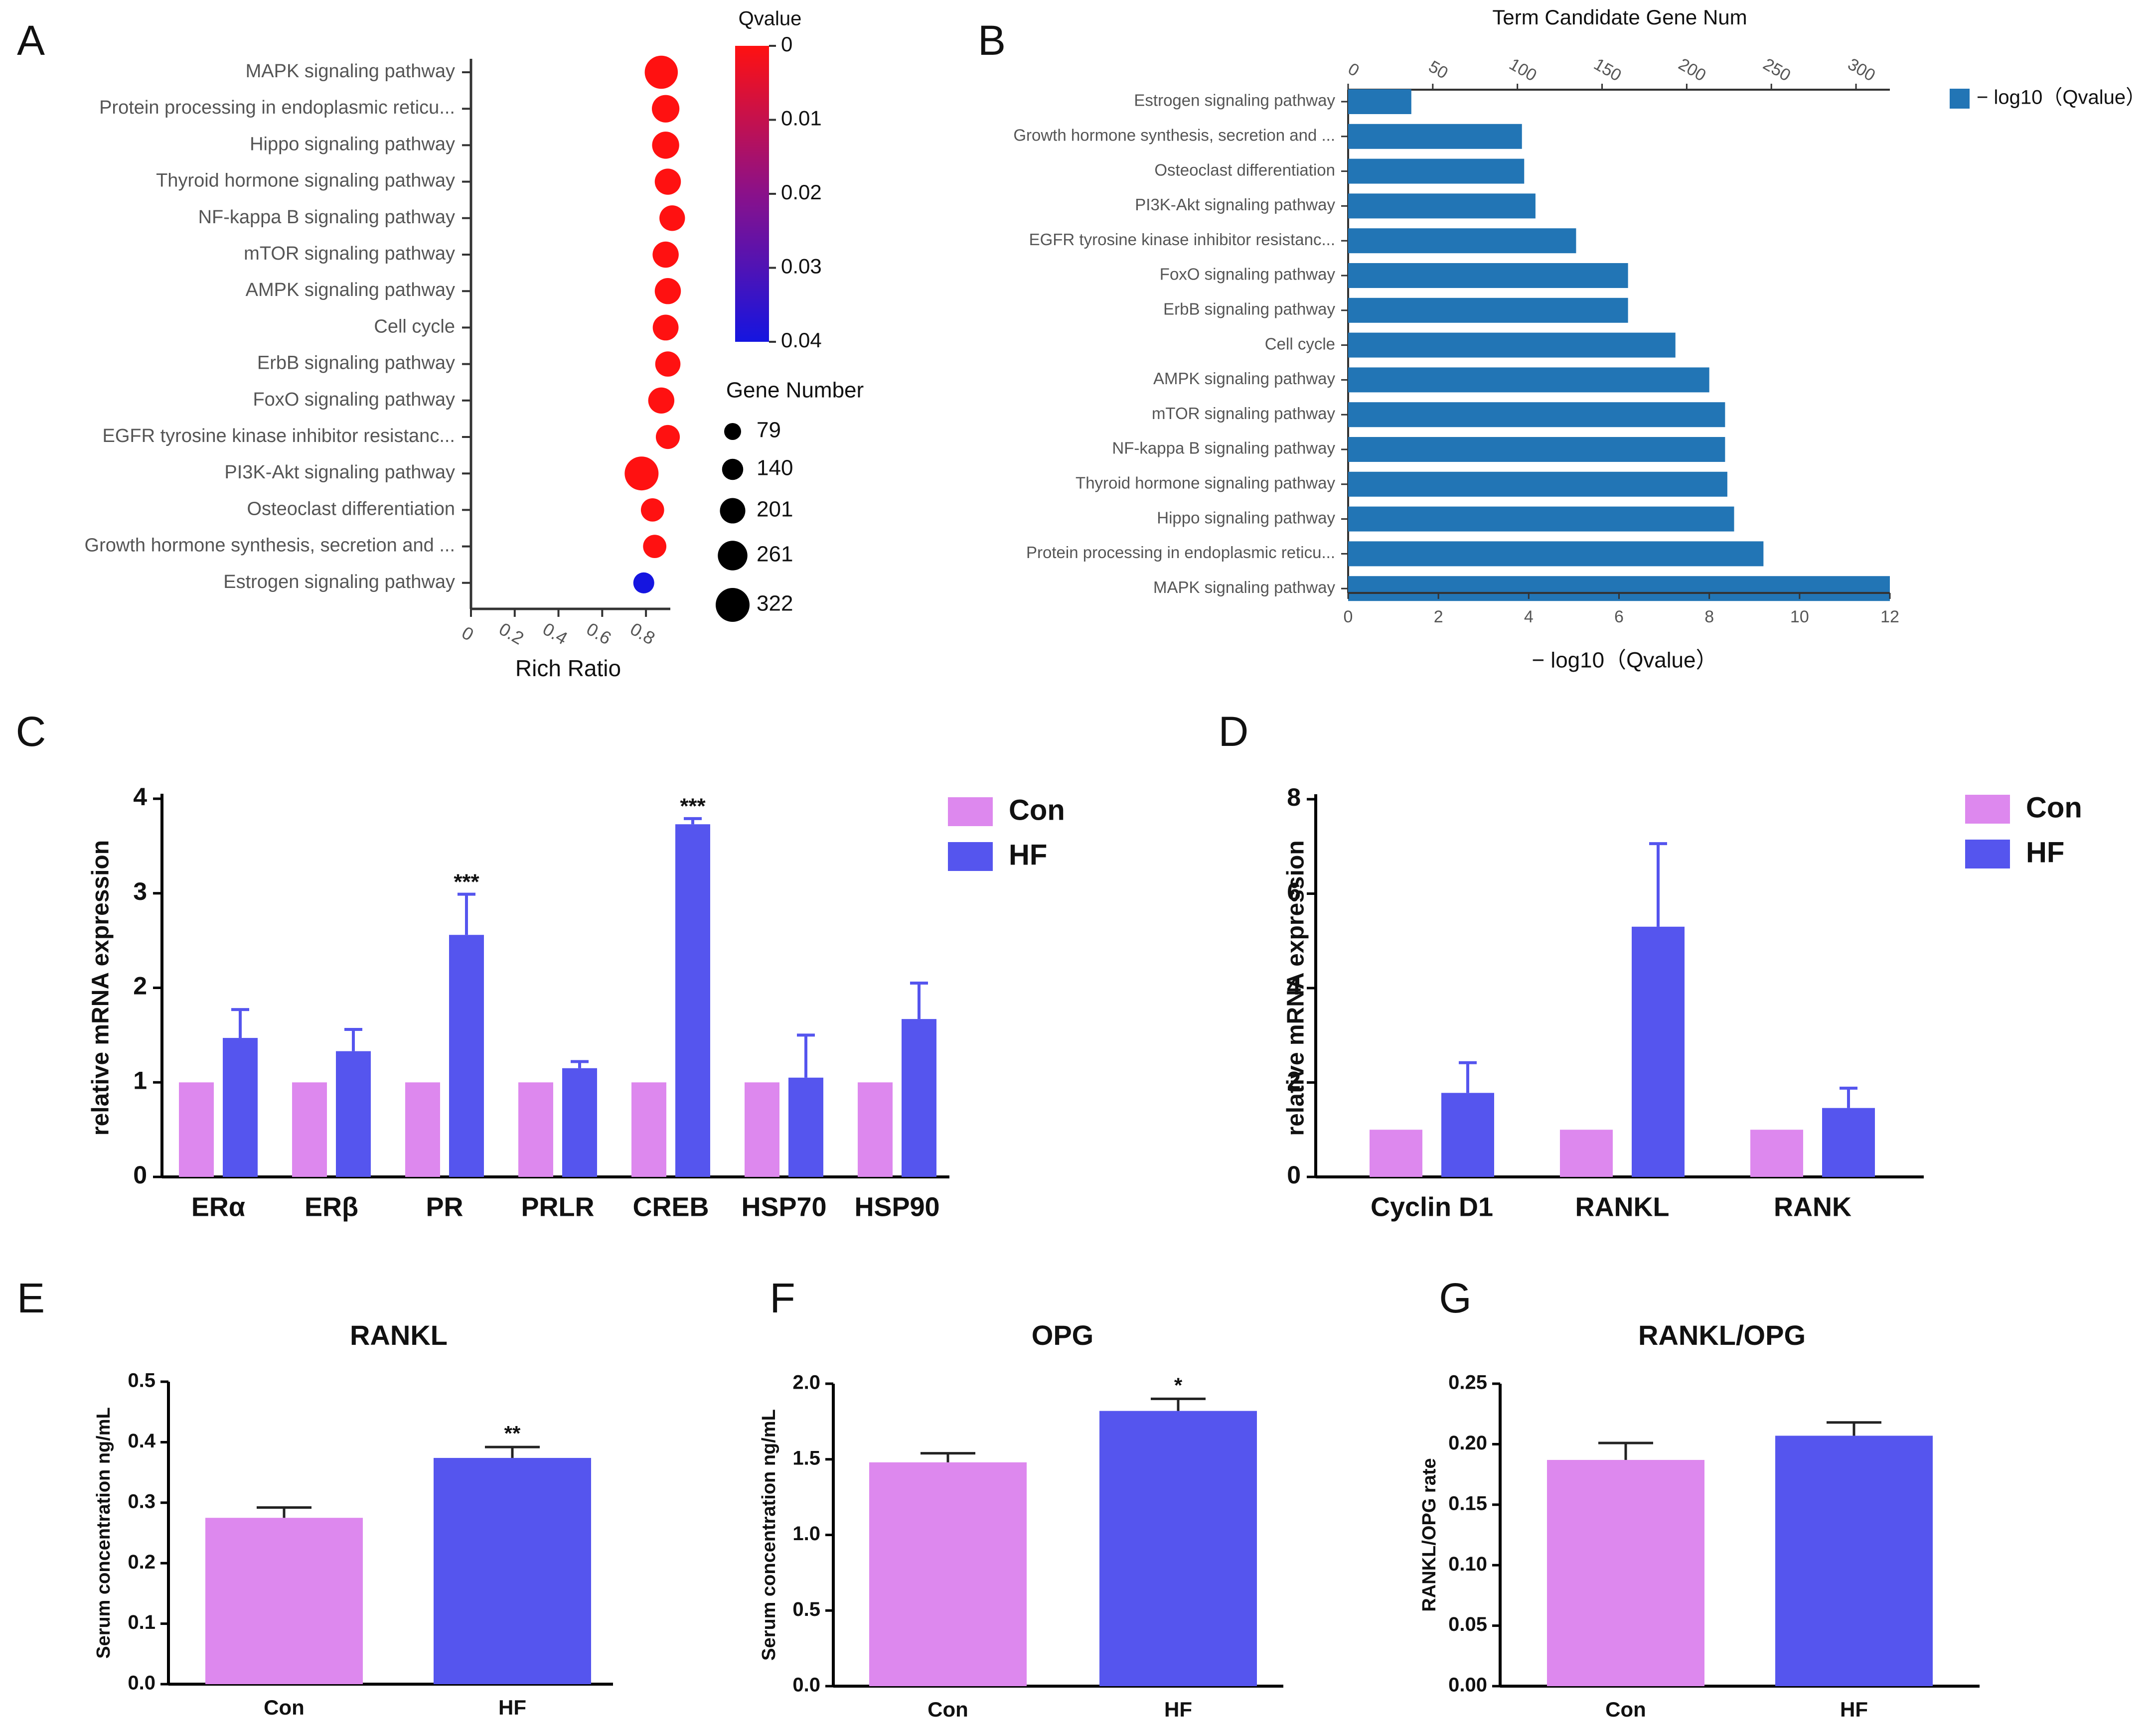 Image resolution: width=2156 pixels, height=1730 pixels. Describe the element at coordinates (1028, 855) in the screenshot. I see `panel-c-legend-label-hf: HF` at that location.